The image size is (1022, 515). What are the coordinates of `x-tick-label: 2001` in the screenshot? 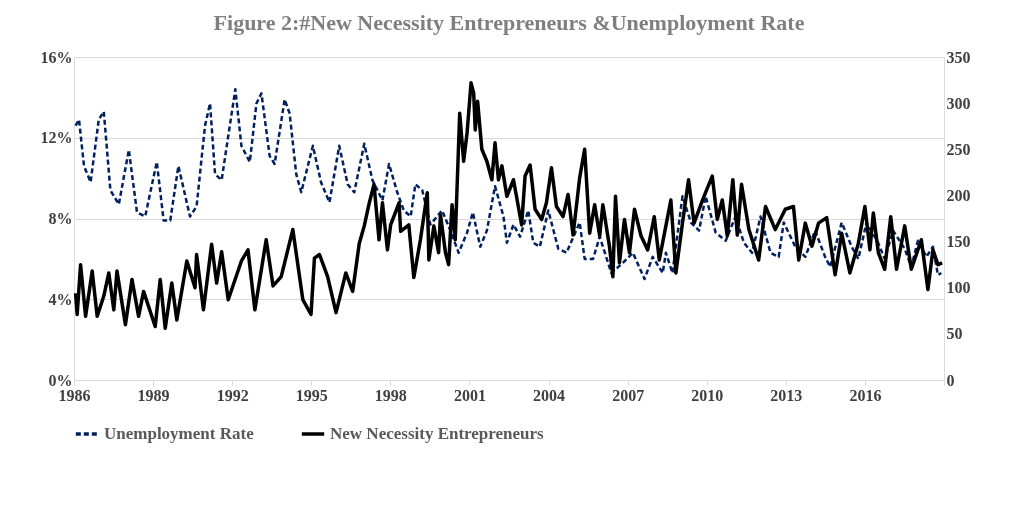 It's located at (469, 395).